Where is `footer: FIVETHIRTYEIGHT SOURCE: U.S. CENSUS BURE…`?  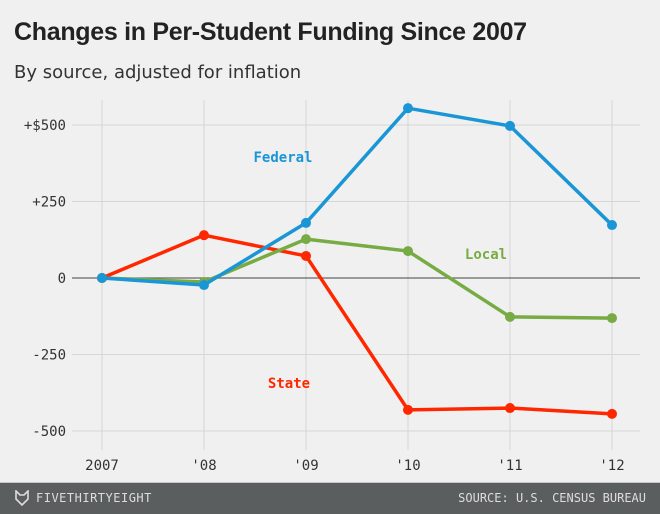 footer: FIVETHIRTYEIGHT SOURCE: U.S. CENSUS BURE… is located at coordinates (330, 498).